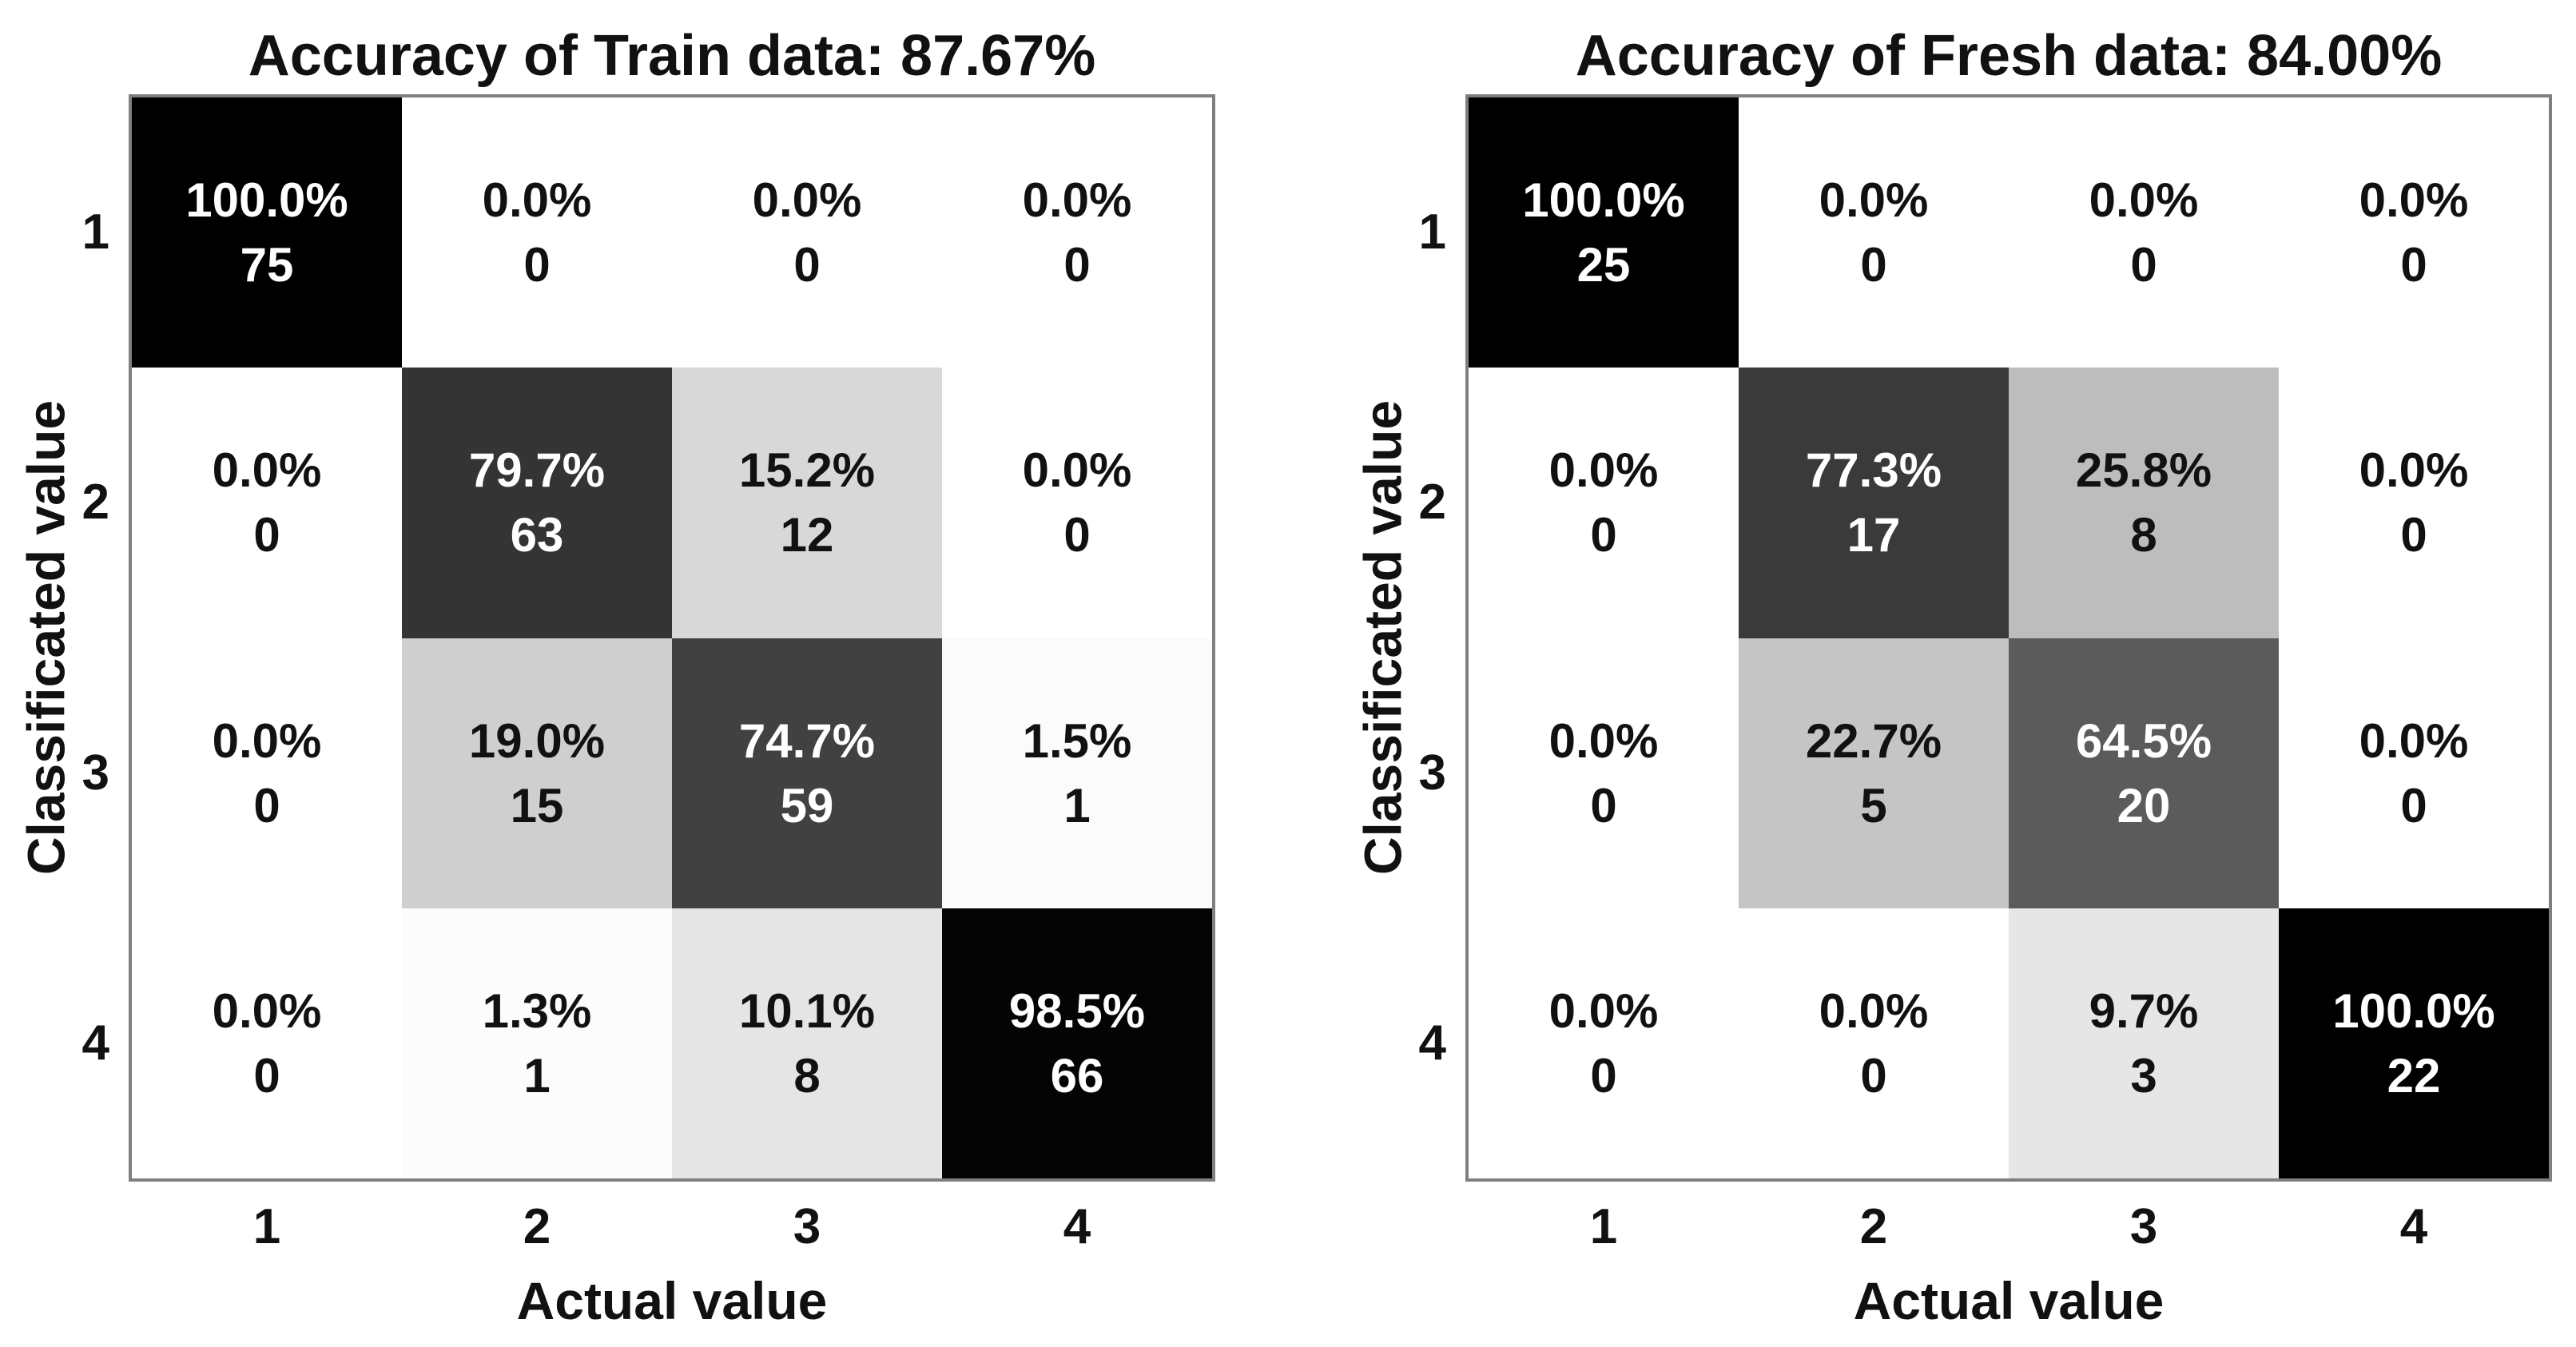  I want to click on cell-percent: 22.7%, so click(1873, 740).